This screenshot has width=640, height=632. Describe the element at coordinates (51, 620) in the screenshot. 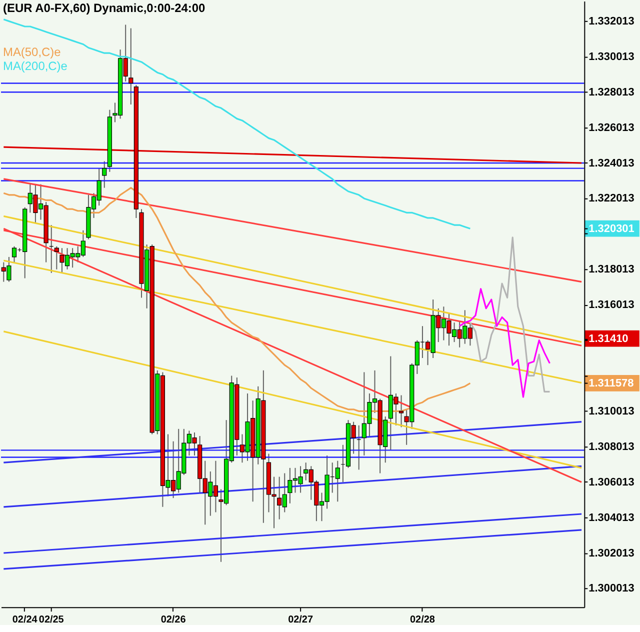

I see `x-tick-label: 02/25` at that location.